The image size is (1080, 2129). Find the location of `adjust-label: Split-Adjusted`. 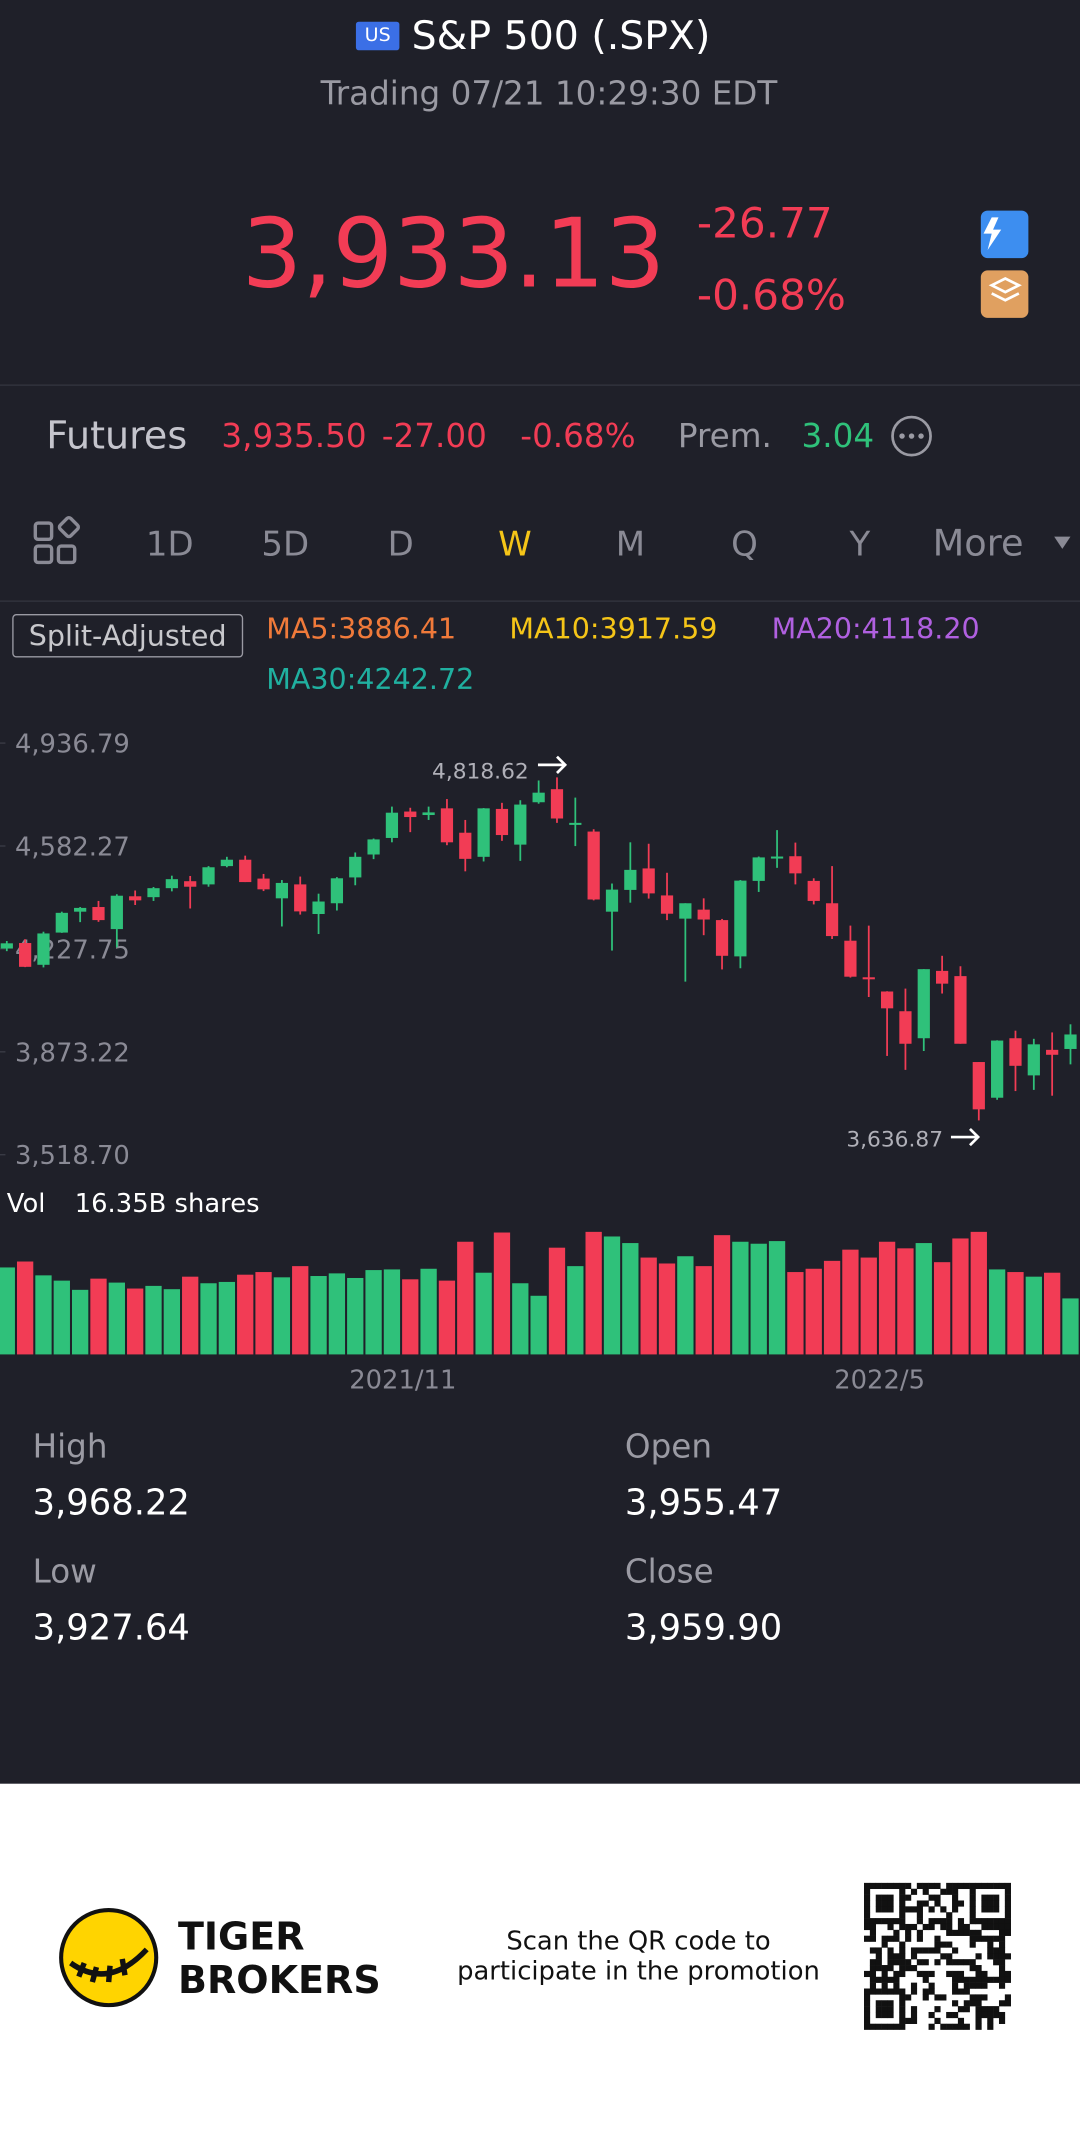

adjust-label: Split-Adjusted is located at coordinates (128, 636).